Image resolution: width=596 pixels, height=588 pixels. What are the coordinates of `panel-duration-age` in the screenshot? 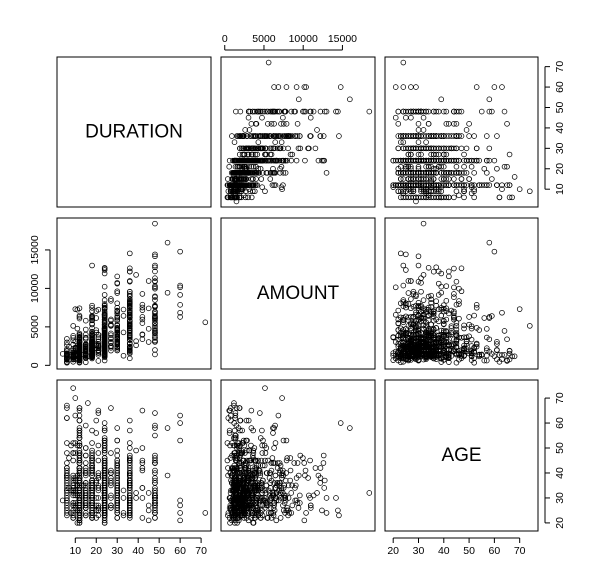 It's located at (461, 132).